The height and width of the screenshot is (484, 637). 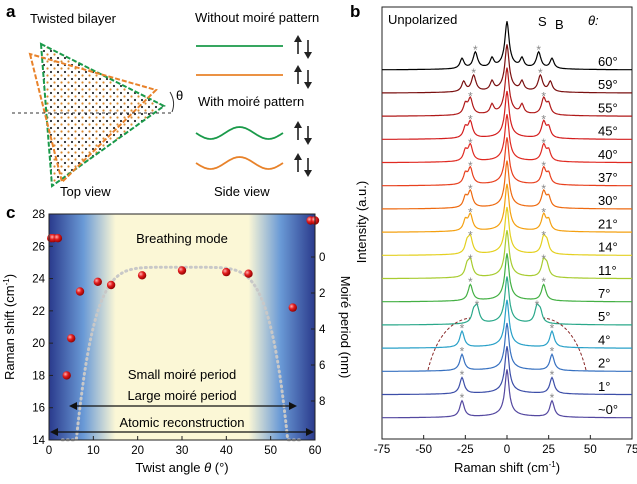 What do you see at coordinates (322, 402) in the screenshot?
I see `y2-tick-label: 8` at bounding box center [322, 402].